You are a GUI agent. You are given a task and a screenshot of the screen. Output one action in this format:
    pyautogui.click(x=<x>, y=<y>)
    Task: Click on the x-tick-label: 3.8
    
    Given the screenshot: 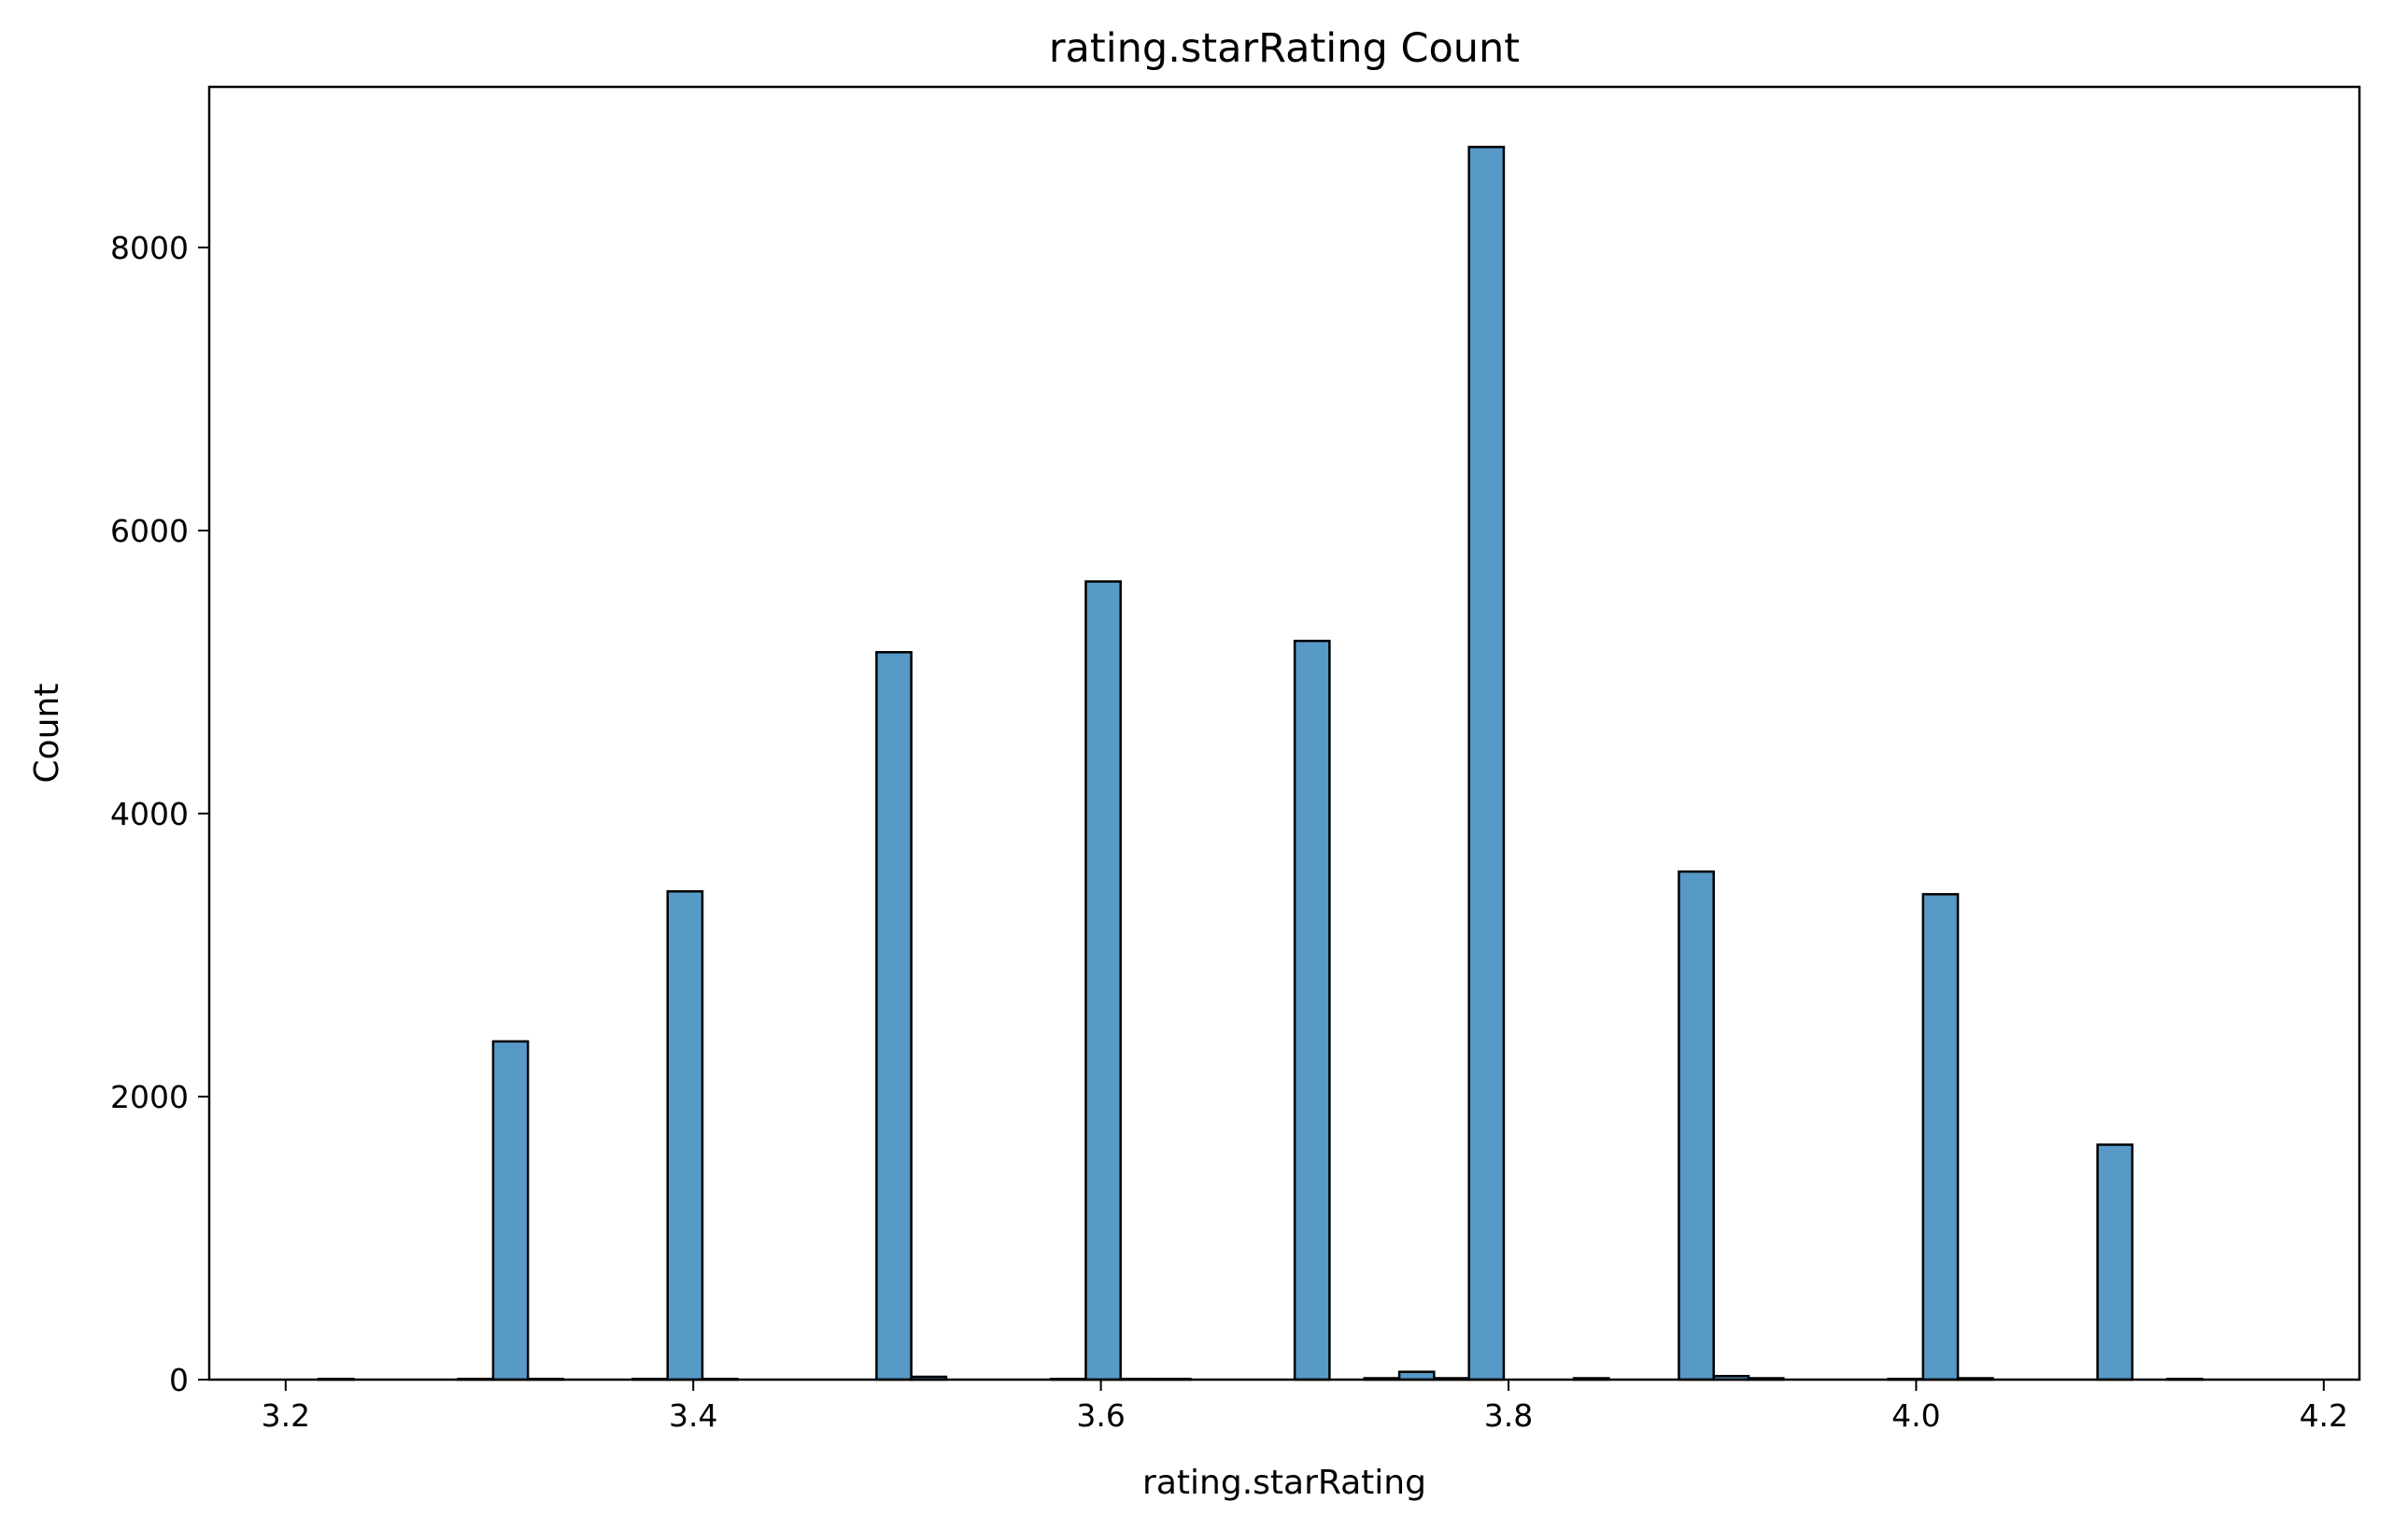 What is the action you would take?
    pyautogui.click(x=1508, y=1415)
    